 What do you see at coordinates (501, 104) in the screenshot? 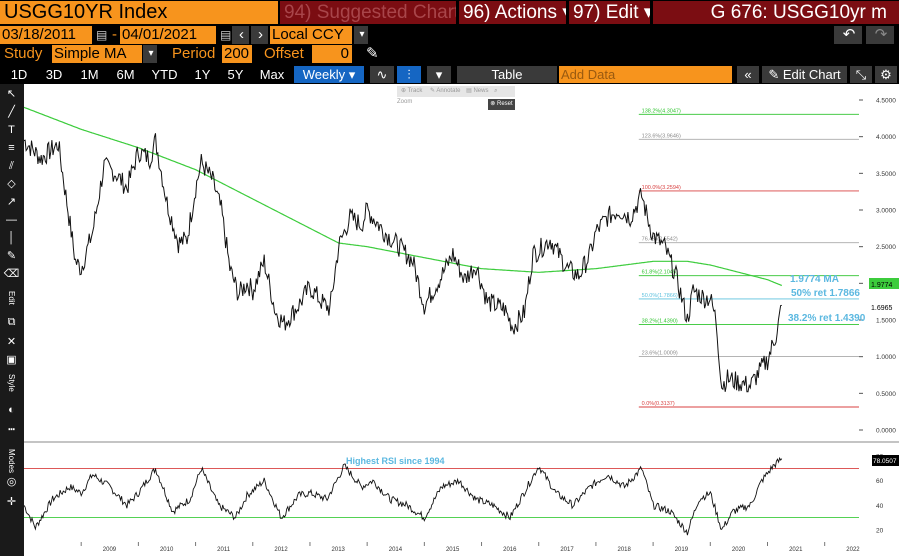
I see `reset-button: ⊗ Reset` at bounding box center [501, 104].